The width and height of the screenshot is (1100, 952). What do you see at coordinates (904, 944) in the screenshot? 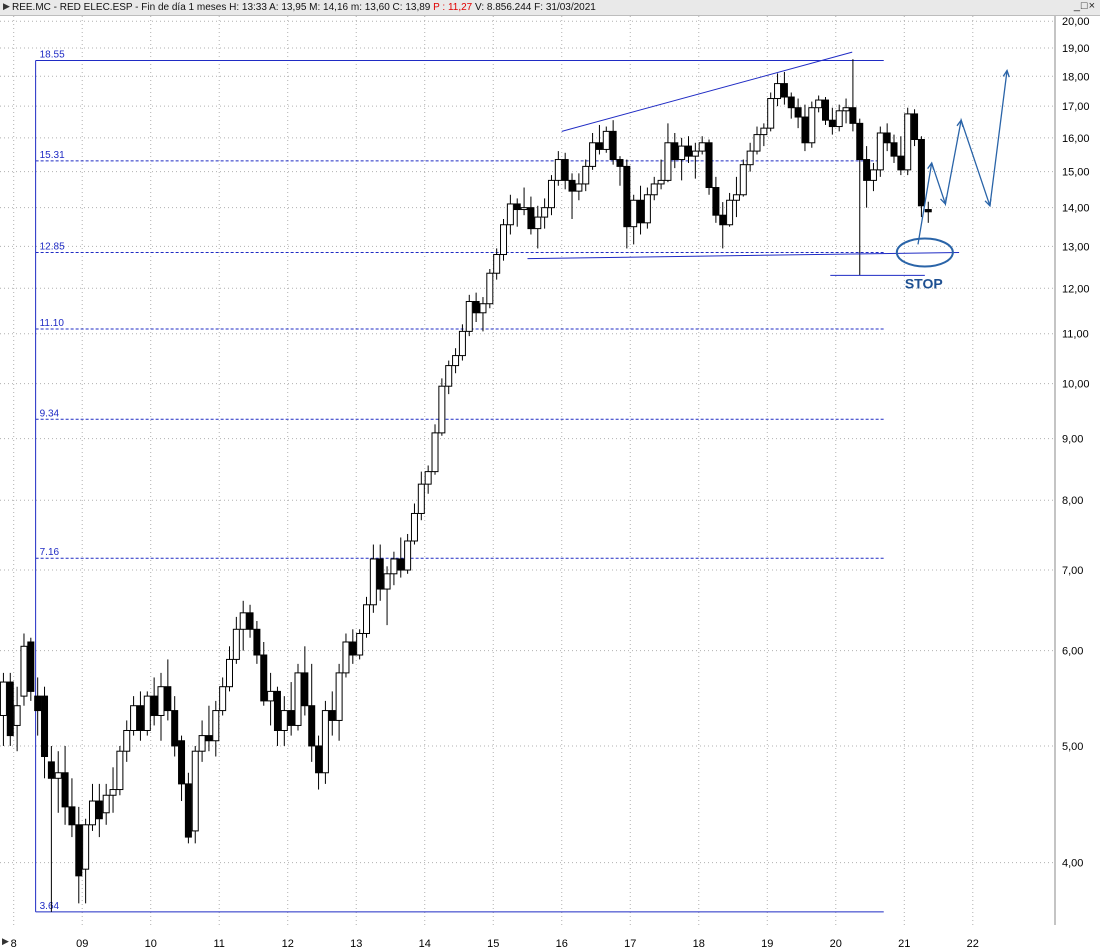
I see `x-tick-label: 21` at bounding box center [904, 944].